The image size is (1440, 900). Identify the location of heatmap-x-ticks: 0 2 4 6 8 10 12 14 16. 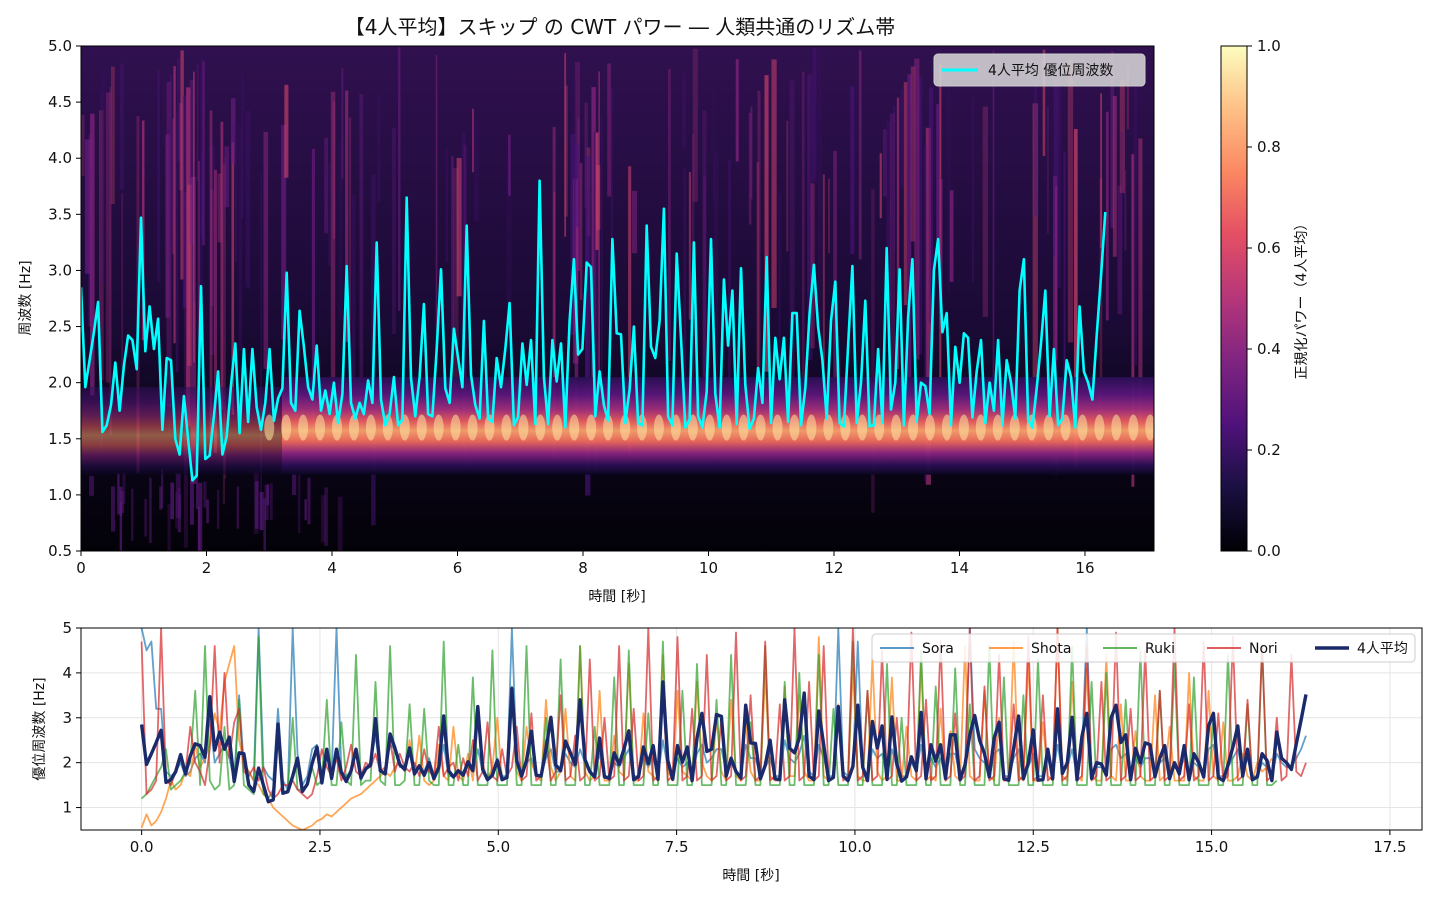
(585, 564).